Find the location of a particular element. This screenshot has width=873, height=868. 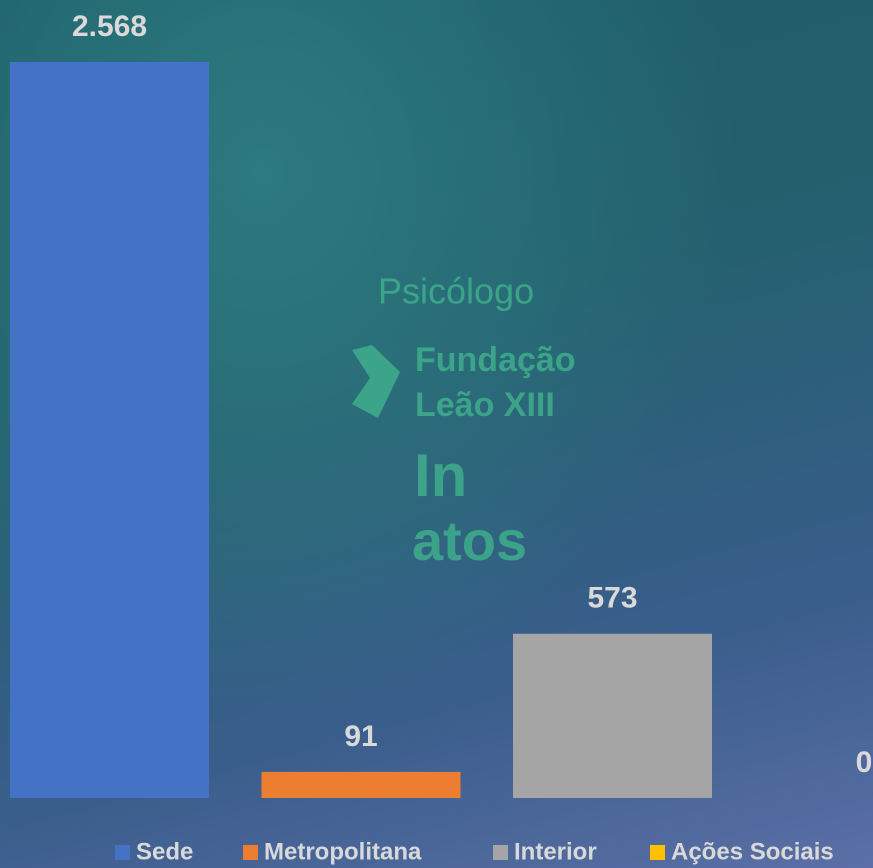

legend-label: Interior is located at coordinates (555, 851).